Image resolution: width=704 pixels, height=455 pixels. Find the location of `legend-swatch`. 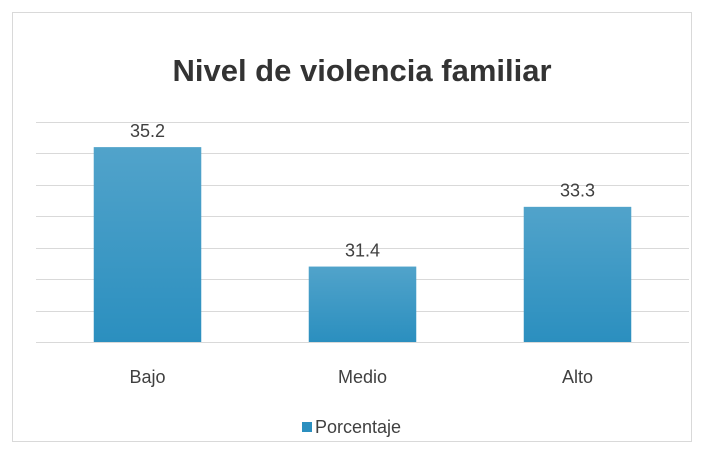

legend-swatch is located at coordinates (307, 427).